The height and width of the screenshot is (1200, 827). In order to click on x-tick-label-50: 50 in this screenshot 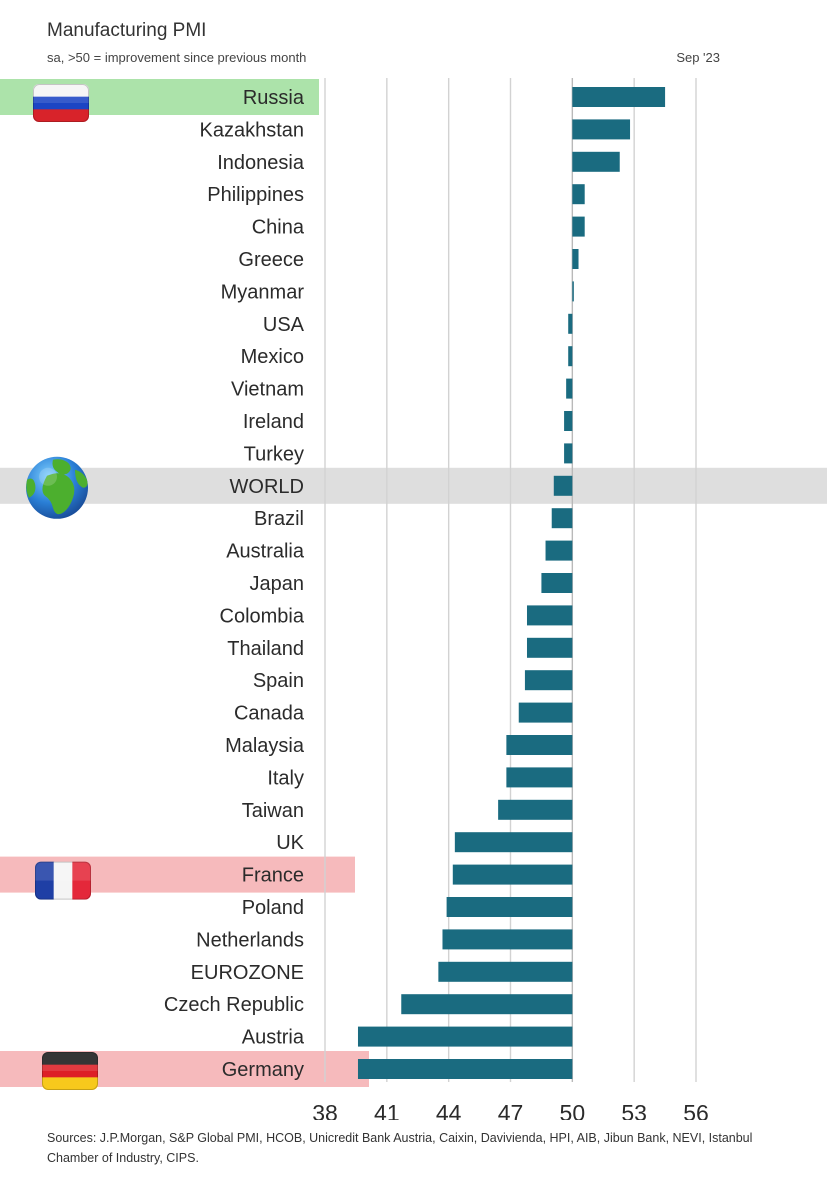, I will do `click(573, 1110)`.